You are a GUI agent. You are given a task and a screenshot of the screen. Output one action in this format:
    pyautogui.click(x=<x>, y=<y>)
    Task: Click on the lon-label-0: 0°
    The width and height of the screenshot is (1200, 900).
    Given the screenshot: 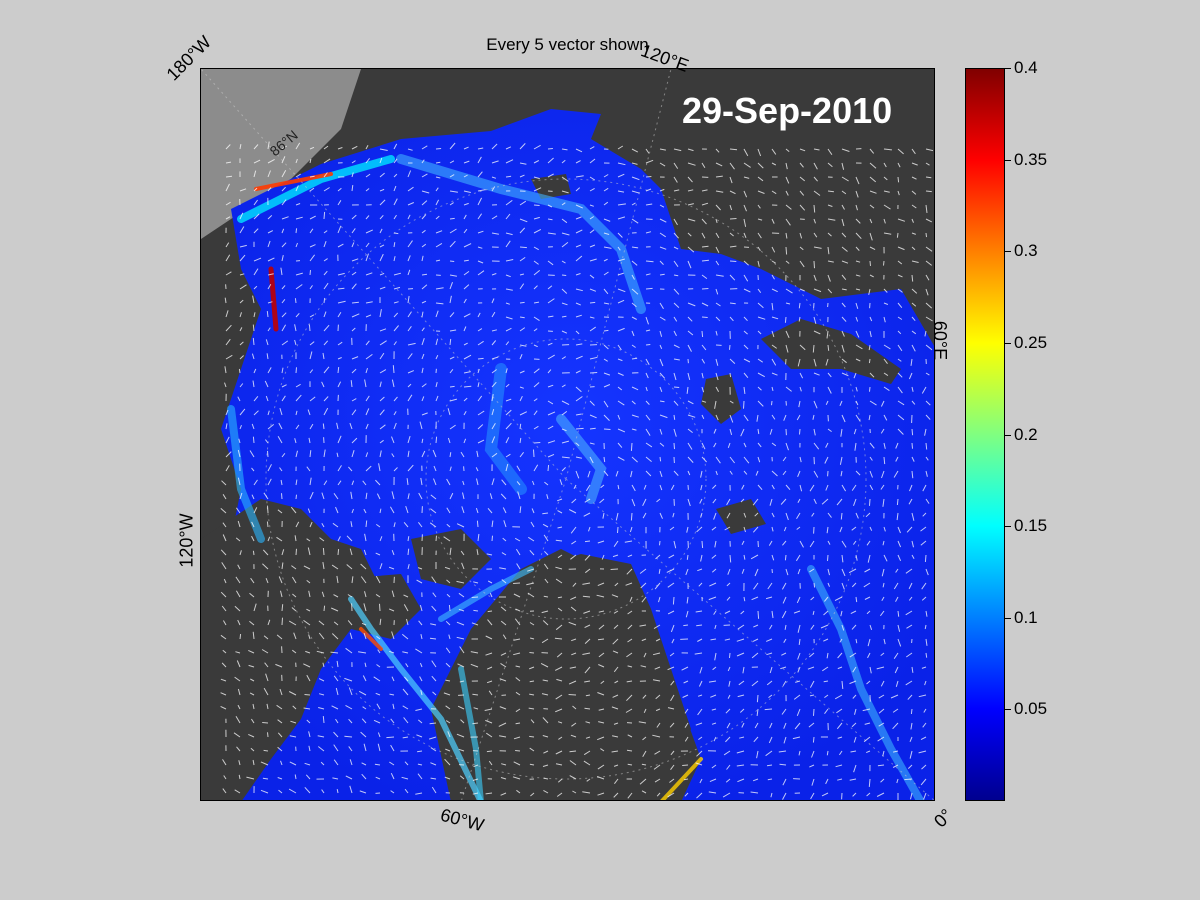 What is the action you would take?
    pyautogui.click(x=943, y=818)
    